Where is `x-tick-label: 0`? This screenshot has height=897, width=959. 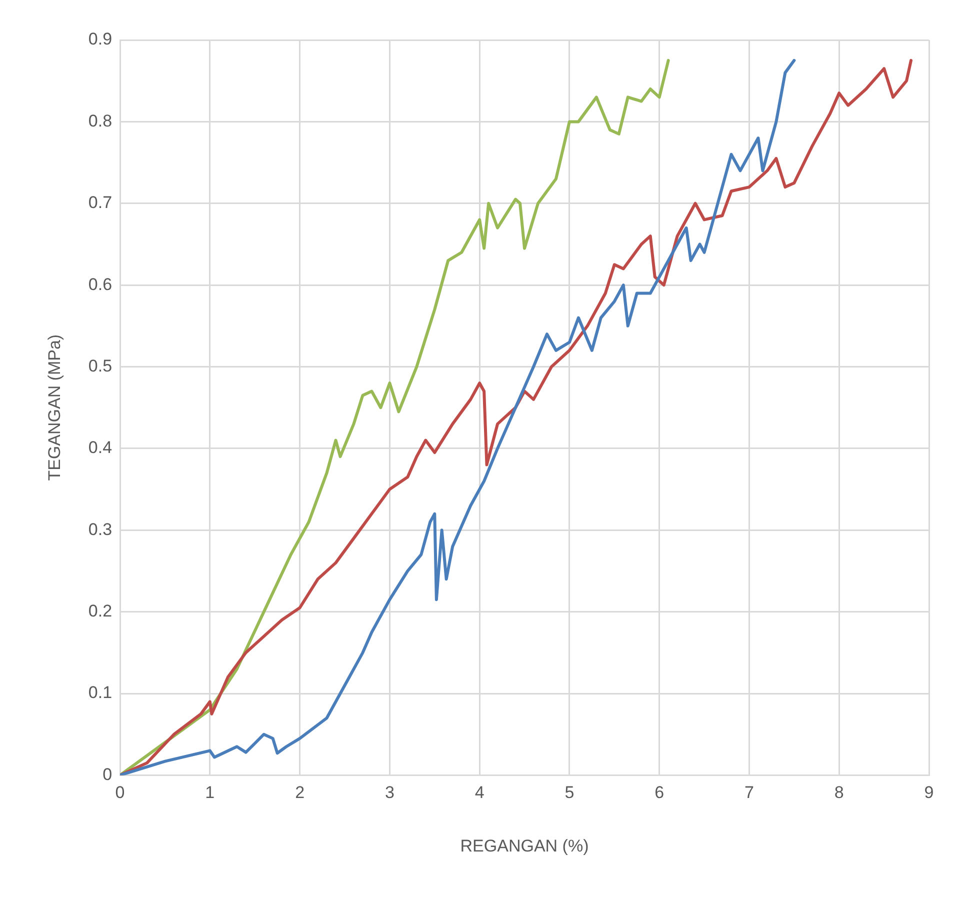
x-tick-label: 0 is located at coordinates (120, 792).